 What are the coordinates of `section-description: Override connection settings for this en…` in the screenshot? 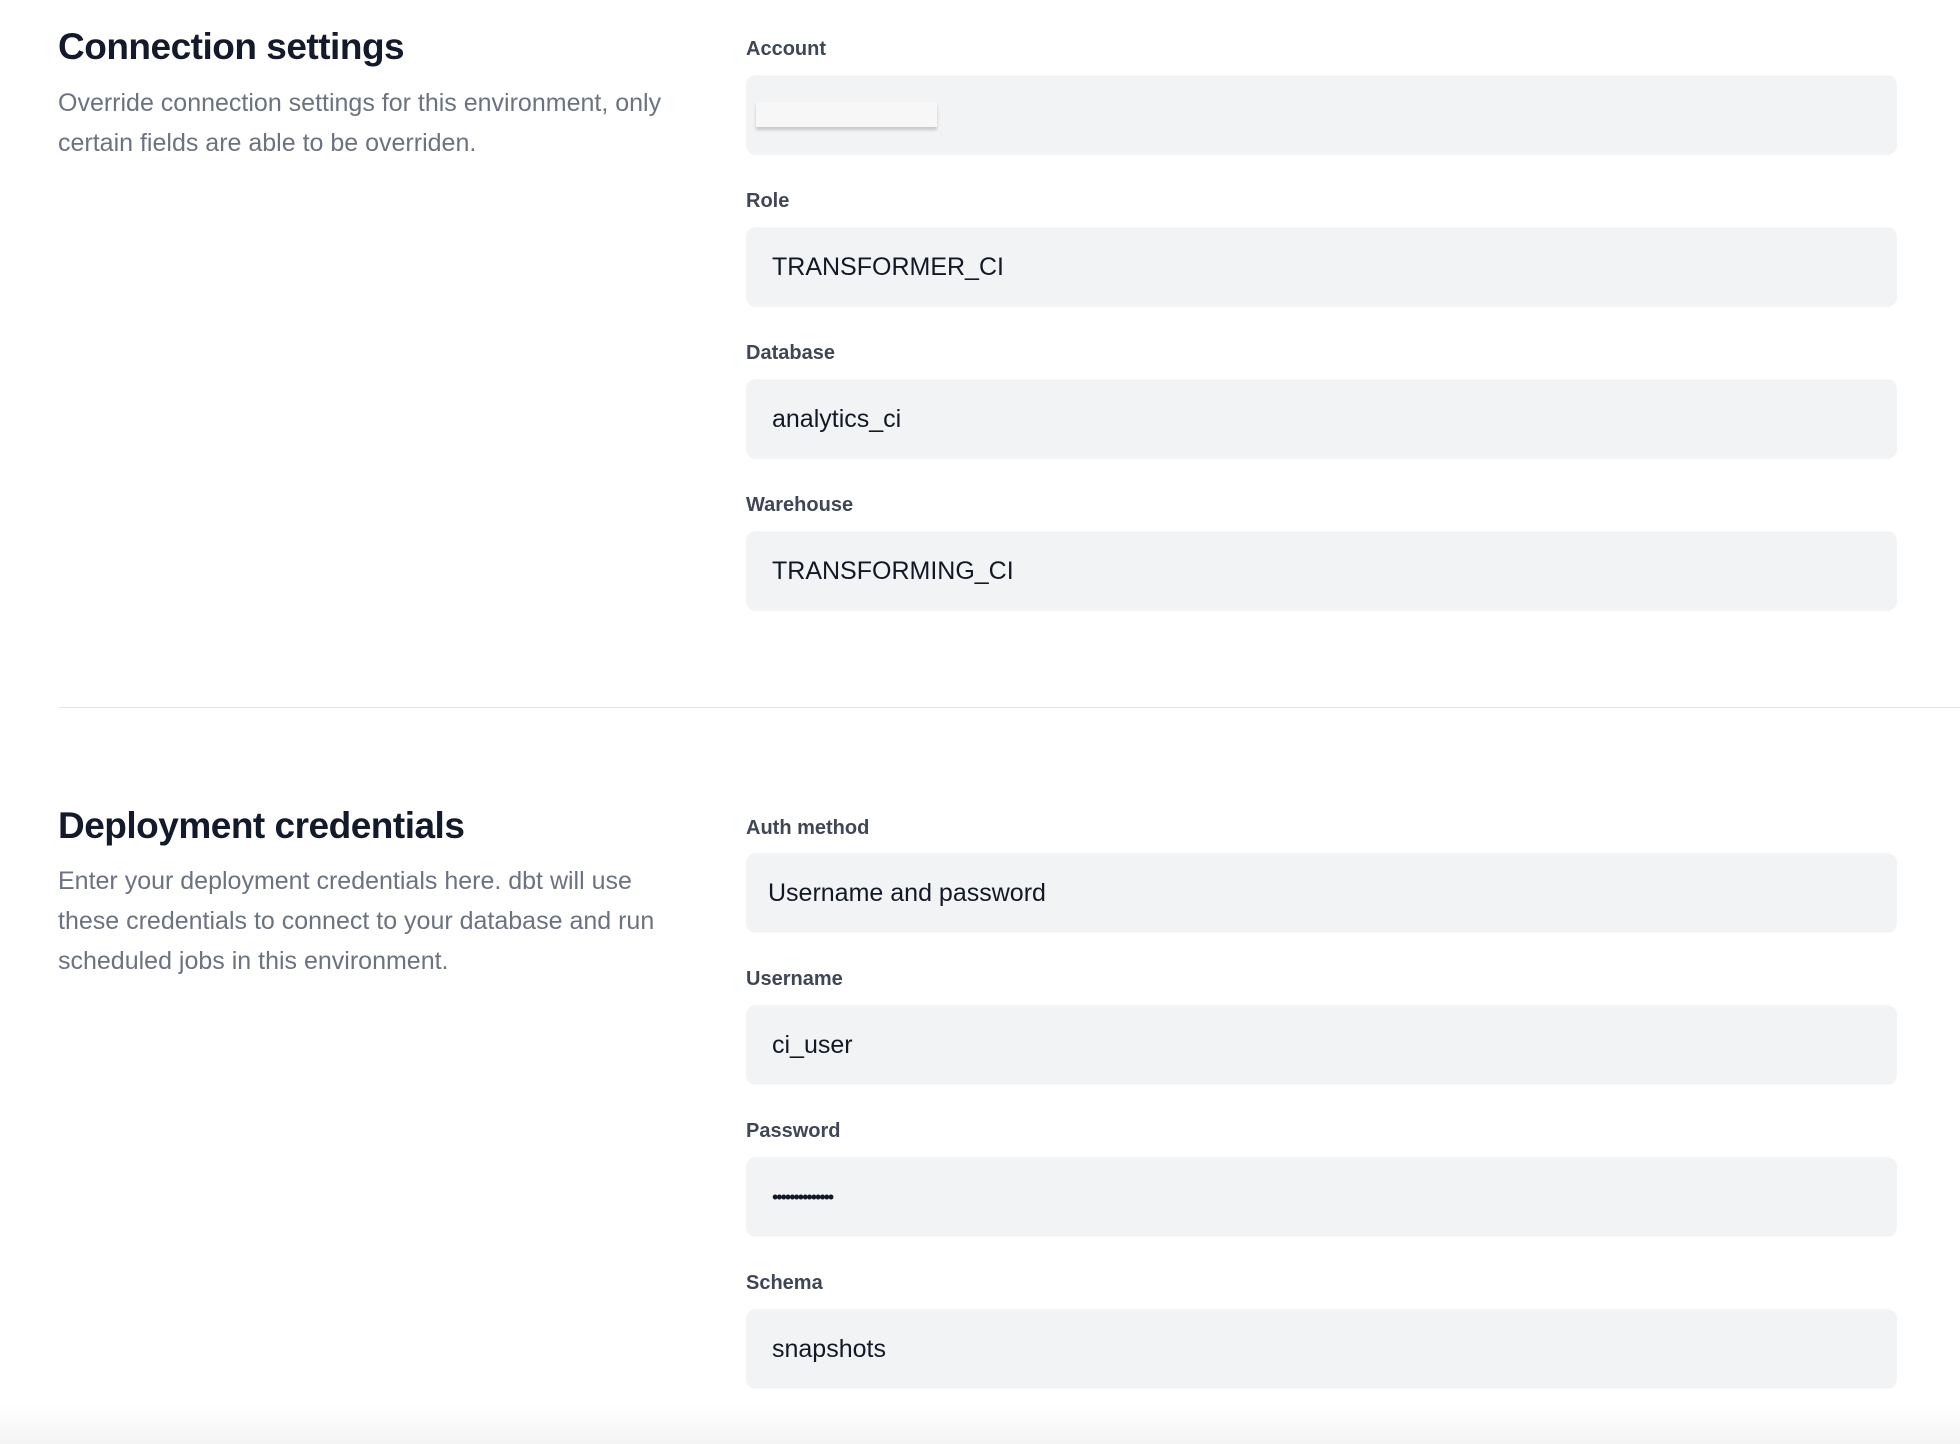 It's located at (360, 123).